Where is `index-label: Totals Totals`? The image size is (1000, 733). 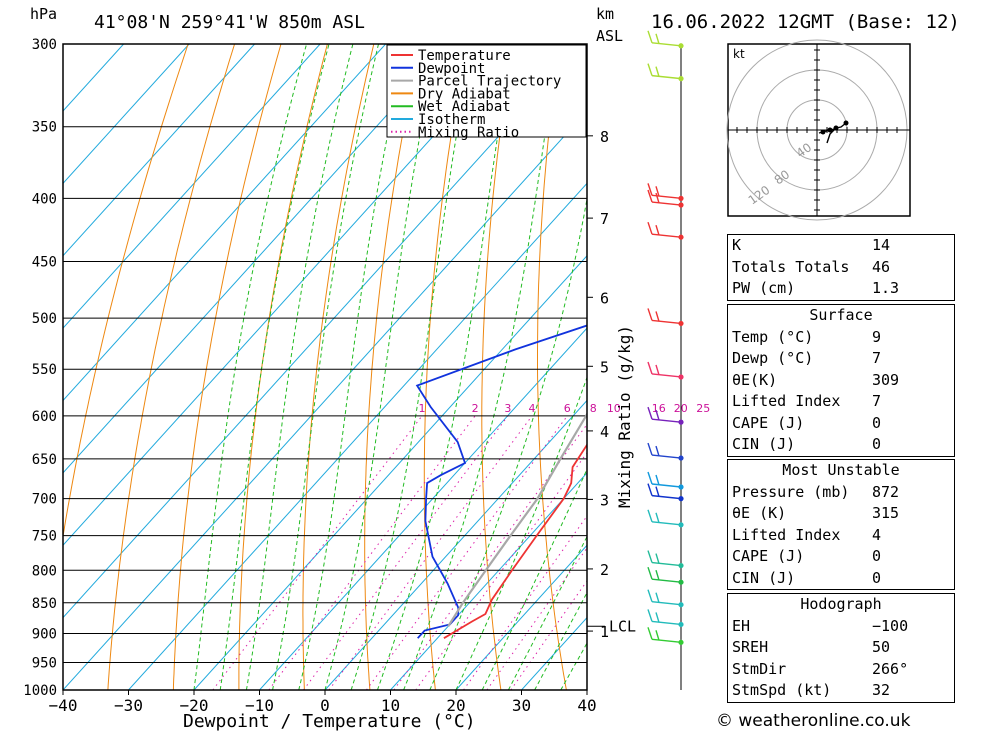
index-label: Totals Totals is located at coordinates (791, 266).